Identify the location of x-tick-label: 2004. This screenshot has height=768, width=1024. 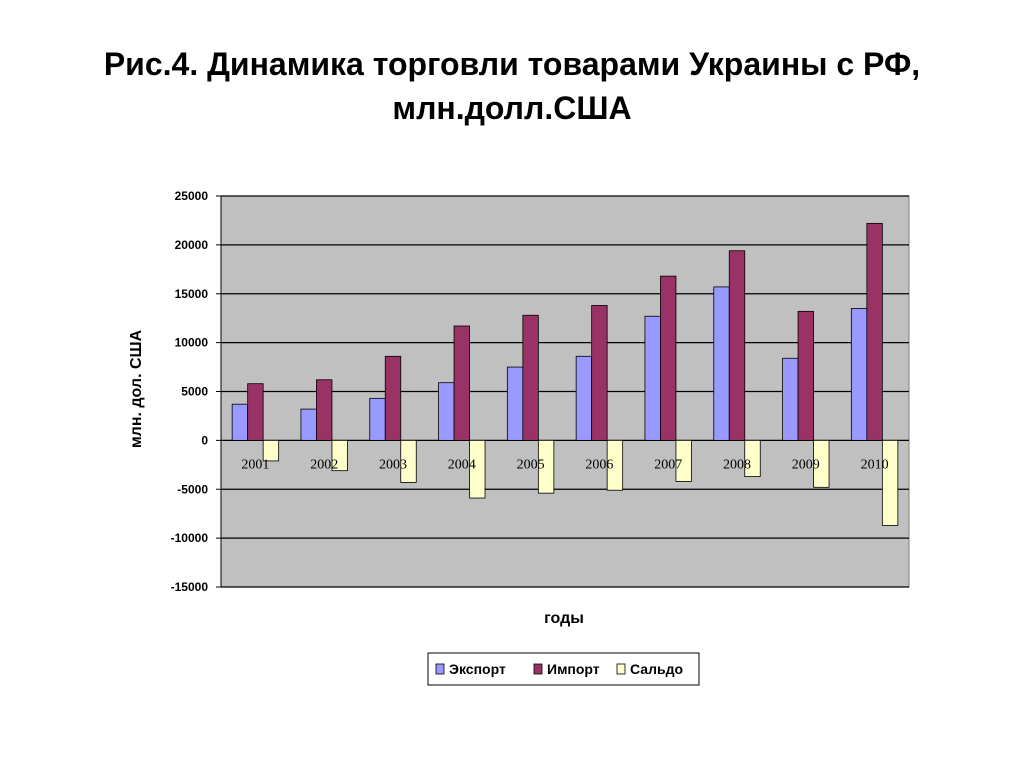
(462, 464).